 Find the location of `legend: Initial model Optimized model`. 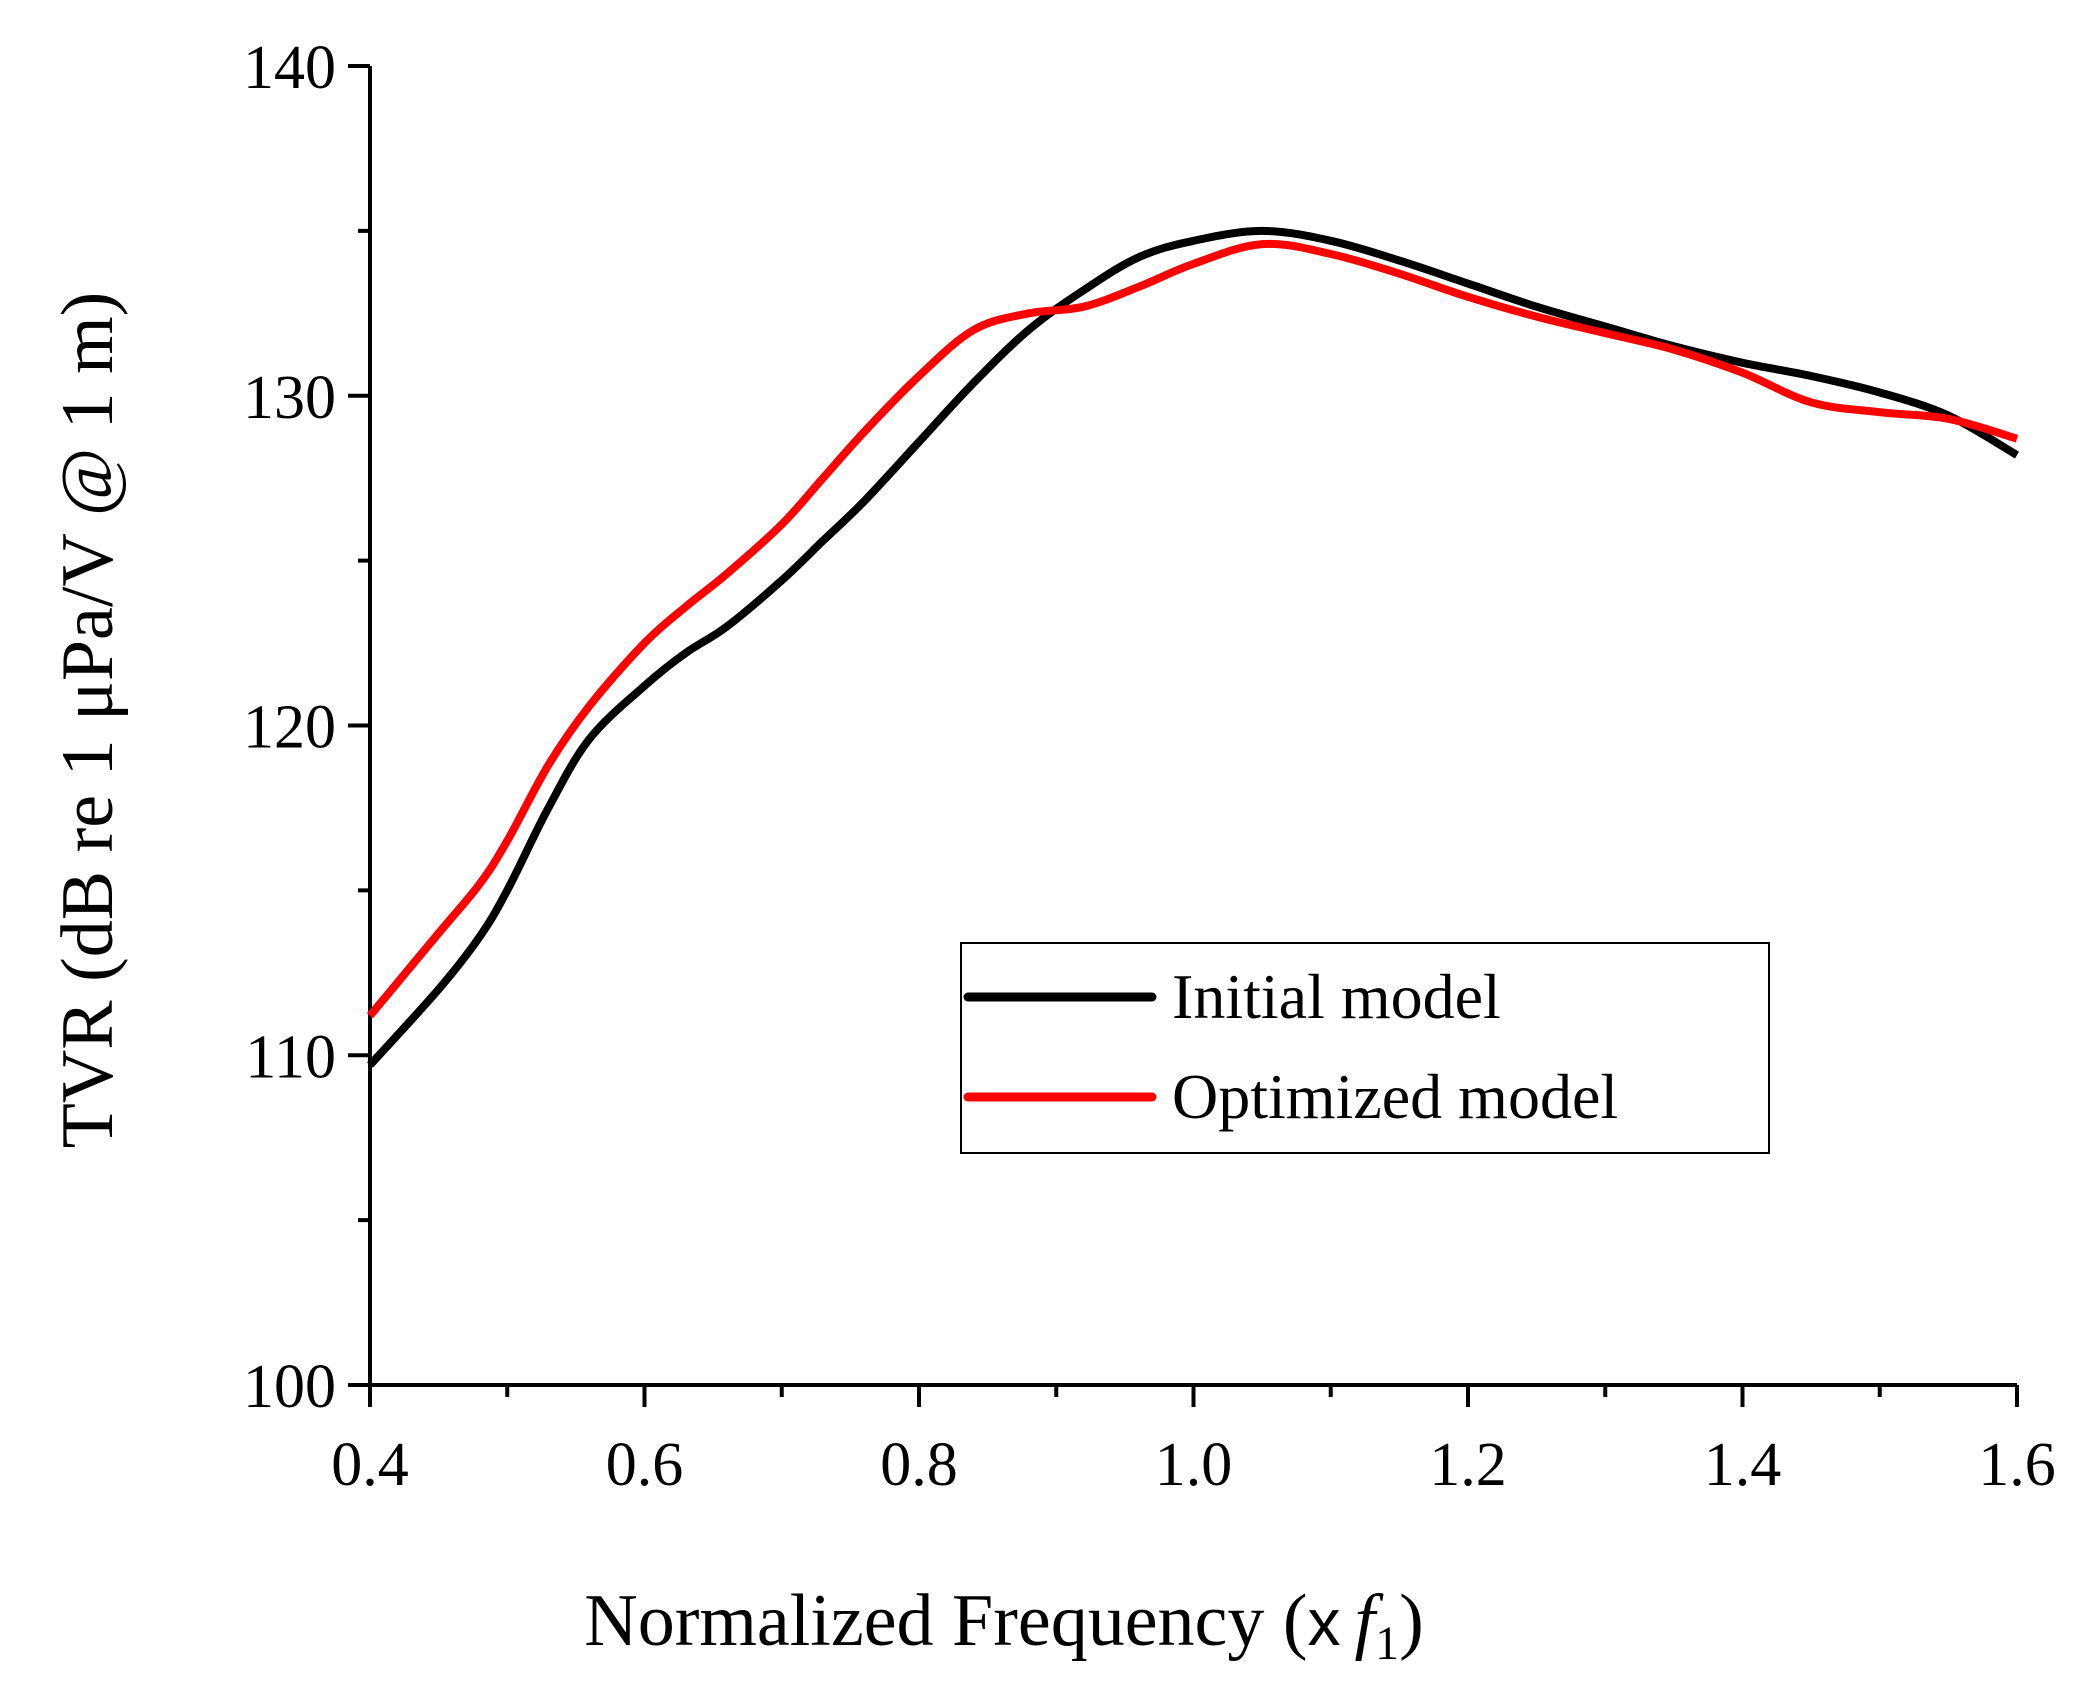

legend: Initial model Optimized model is located at coordinates (1365, 1048).